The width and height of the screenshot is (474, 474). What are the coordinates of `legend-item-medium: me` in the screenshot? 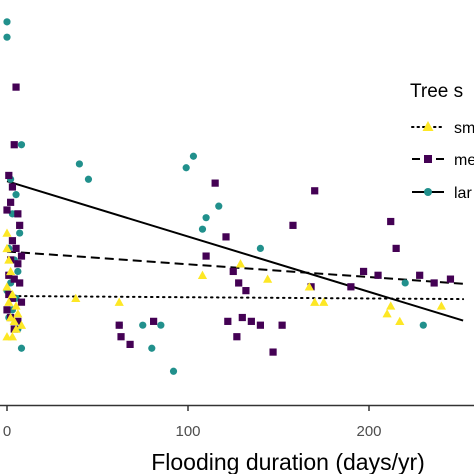 It's located at (443, 160).